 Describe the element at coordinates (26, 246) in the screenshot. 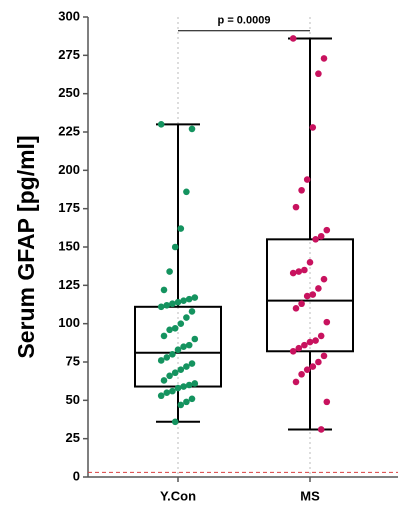

I see `y-axis-label: Serum GFAP [pg/ml]` at that location.